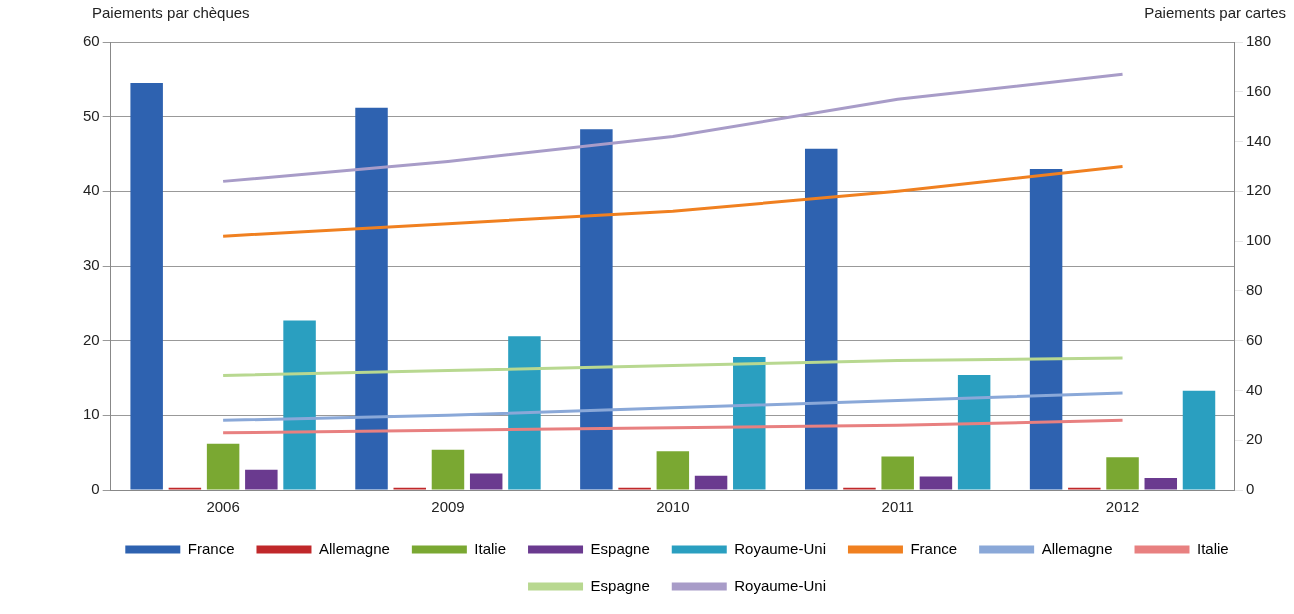 The width and height of the screenshot is (1294, 614). What do you see at coordinates (1250, 489) in the screenshot?
I see `y2-tick-label: 0` at bounding box center [1250, 489].